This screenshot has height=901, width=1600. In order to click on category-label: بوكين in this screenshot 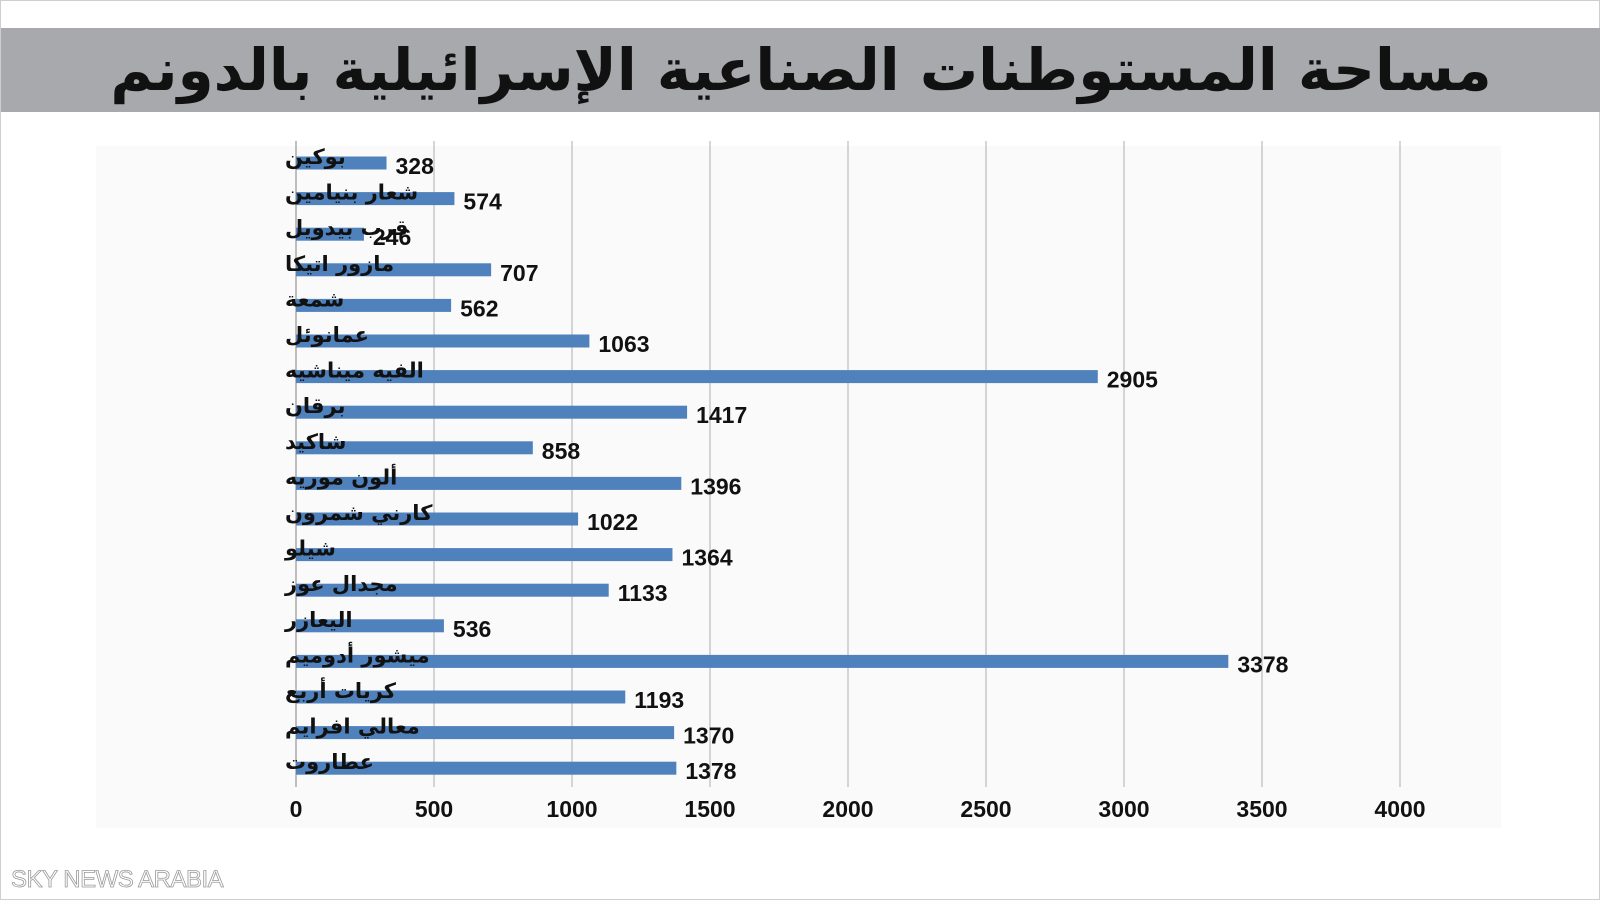, I will do `click(315, 157)`.